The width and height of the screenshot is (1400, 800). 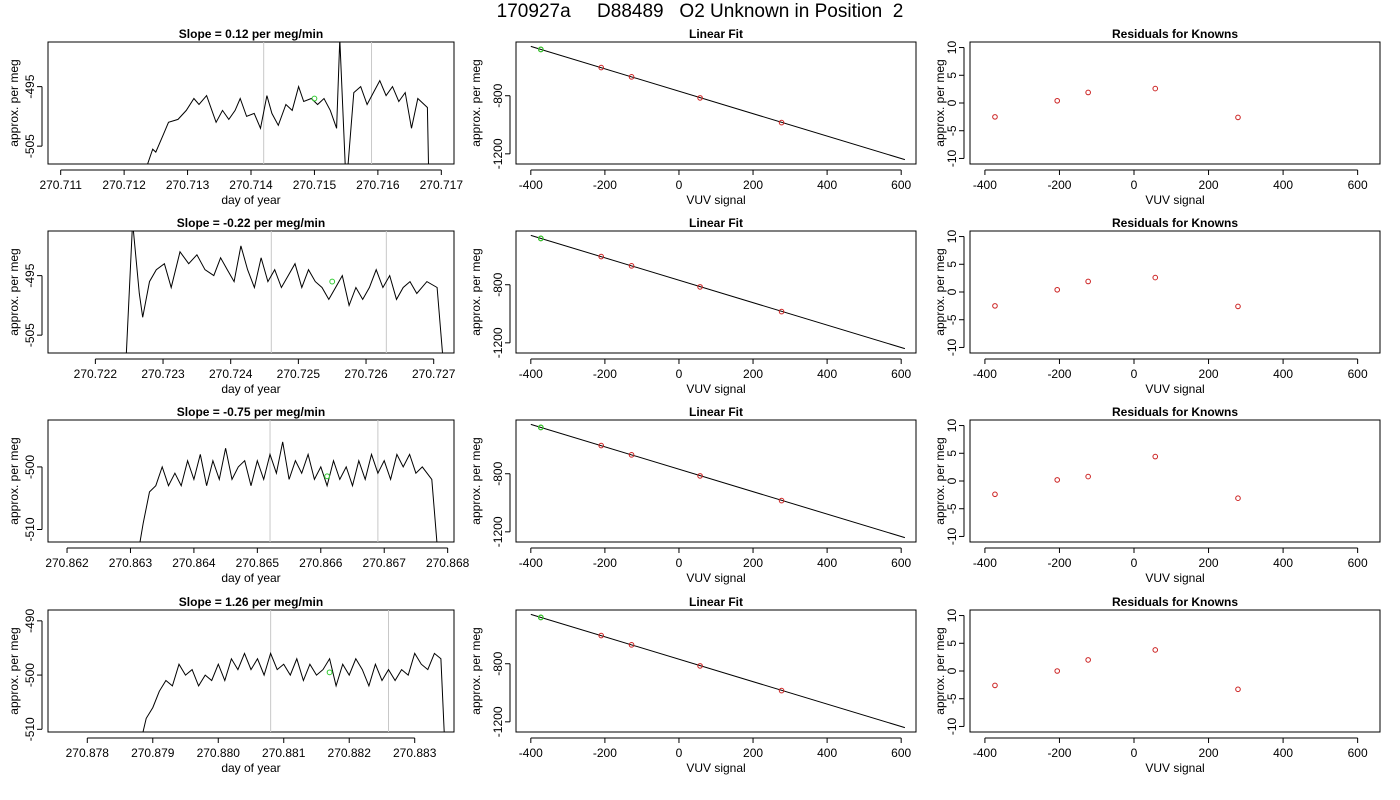 What do you see at coordinates (153, 753) in the screenshot?
I see `timeseries-x-tick-label: 270.879` at bounding box center [153, 753].